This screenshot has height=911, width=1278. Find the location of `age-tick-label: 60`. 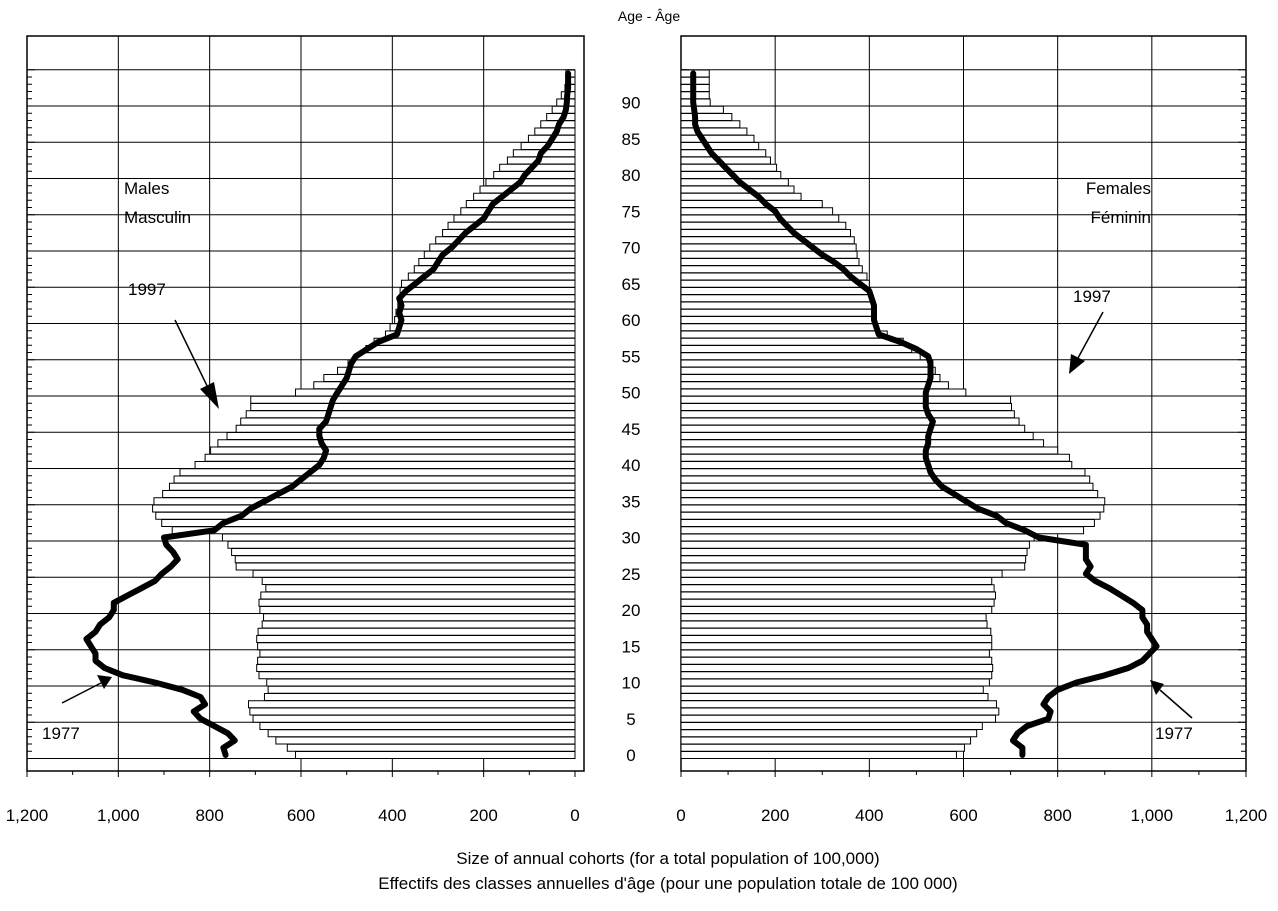

age-tick-label: 60 is located at coordinates (631, 320).